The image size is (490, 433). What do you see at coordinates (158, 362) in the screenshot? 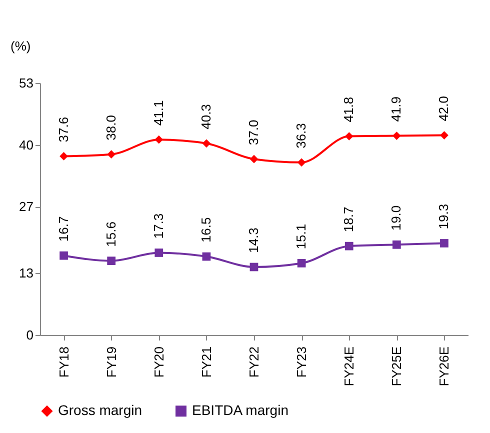
I see `x-tick-label: FY20` at bounding box center [158, 362].